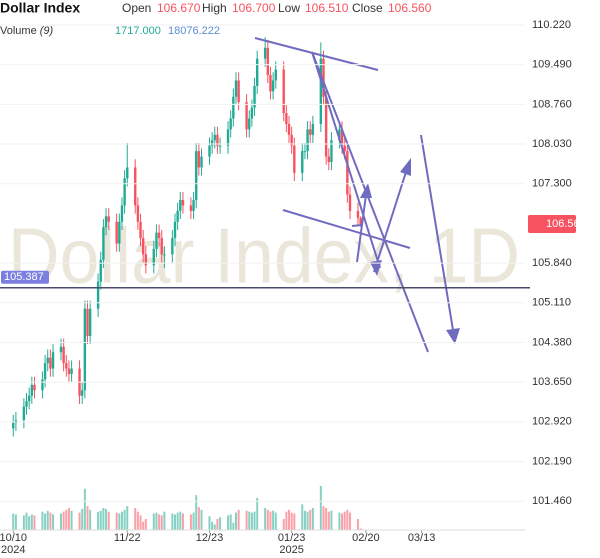 This screenshot has height=558, width=600. What do you see at coordinates (410, 8) in the screenshot?
I see `legend-value: 106.560` at bounding box center [410, 8].